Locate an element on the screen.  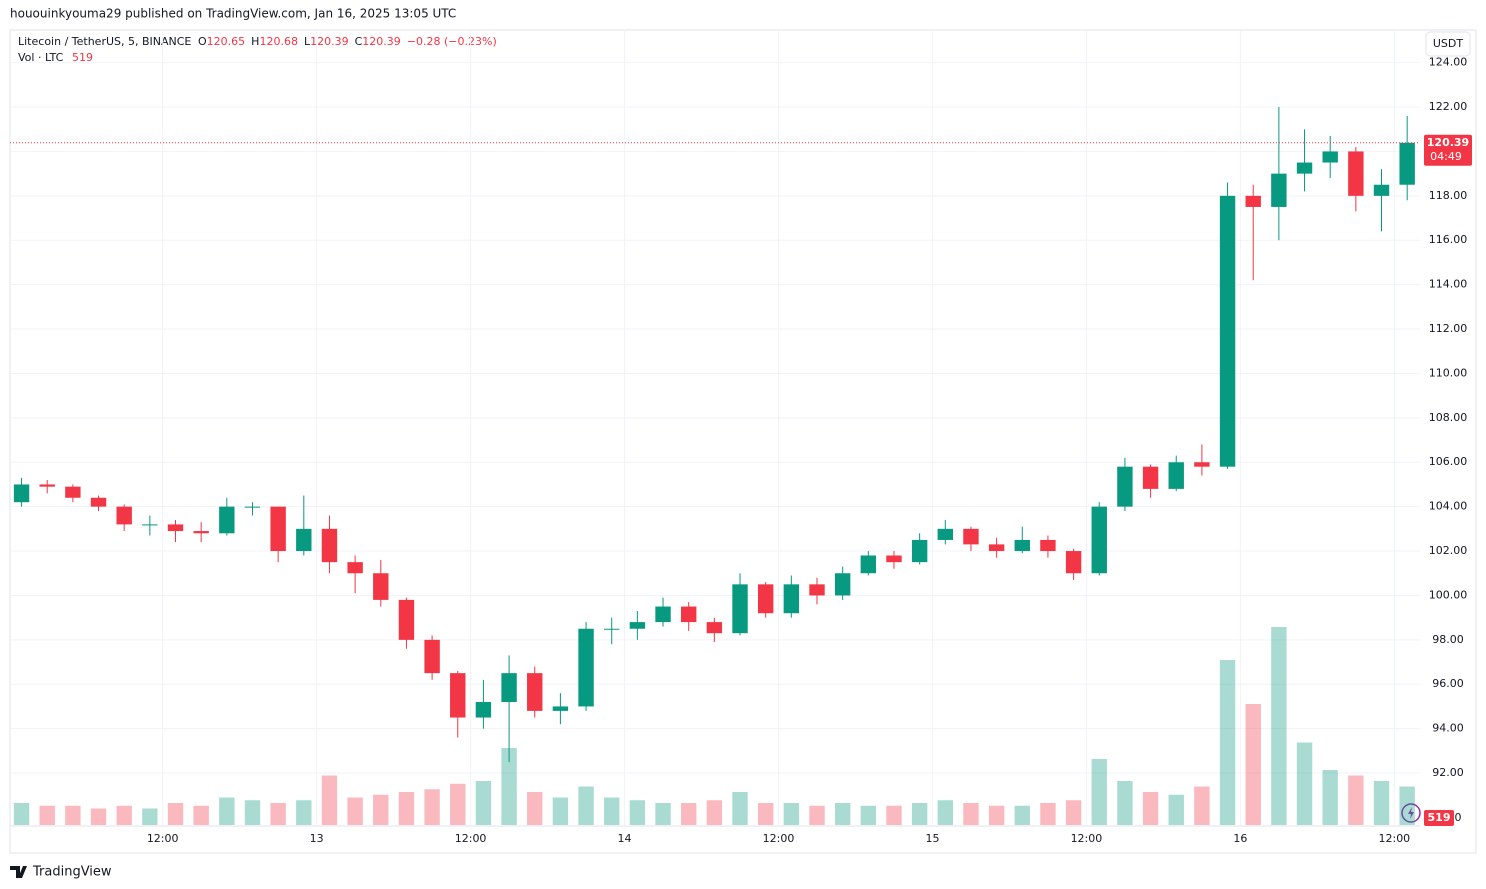
volume-last-box is located at coordinates (1439, 818).